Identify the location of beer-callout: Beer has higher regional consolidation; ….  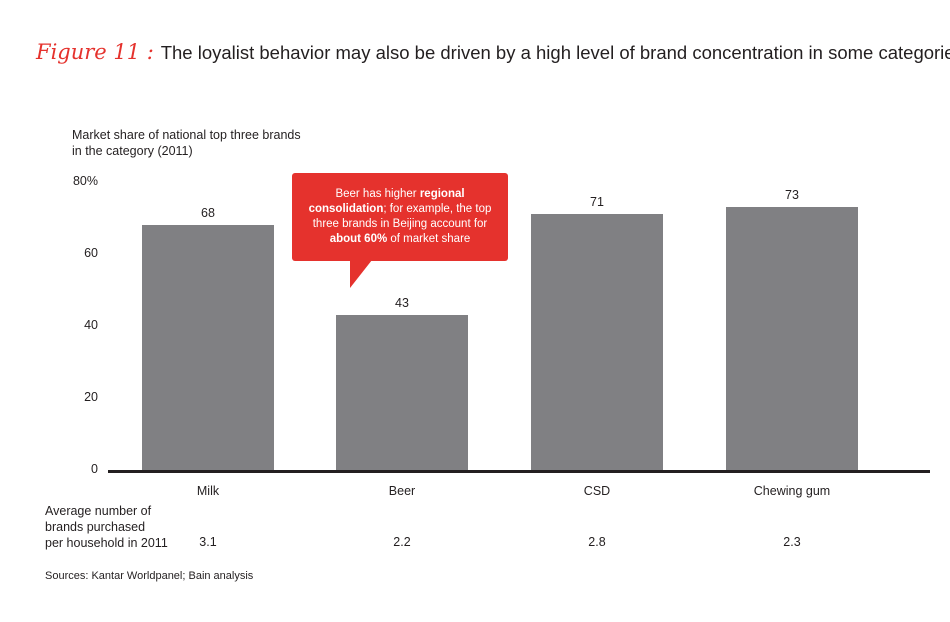
(400, 217).